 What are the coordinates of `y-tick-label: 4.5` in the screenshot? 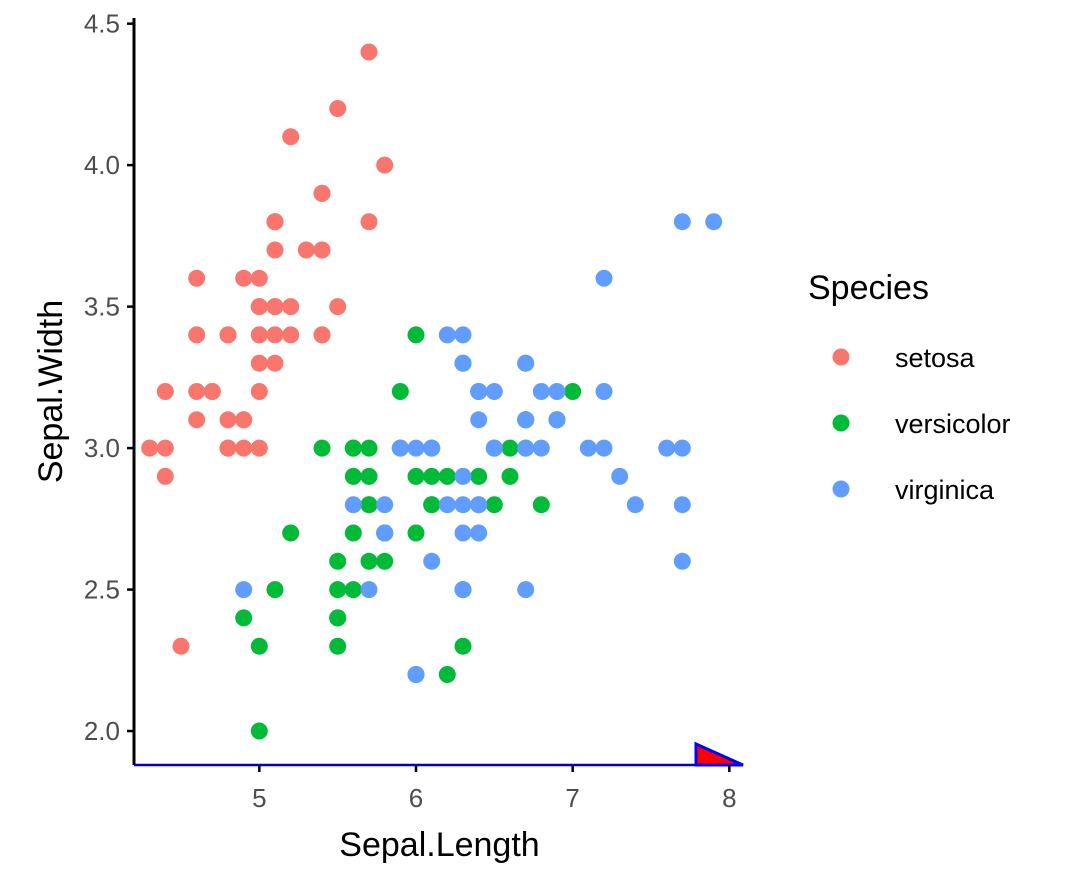 It's located at (102, 24).